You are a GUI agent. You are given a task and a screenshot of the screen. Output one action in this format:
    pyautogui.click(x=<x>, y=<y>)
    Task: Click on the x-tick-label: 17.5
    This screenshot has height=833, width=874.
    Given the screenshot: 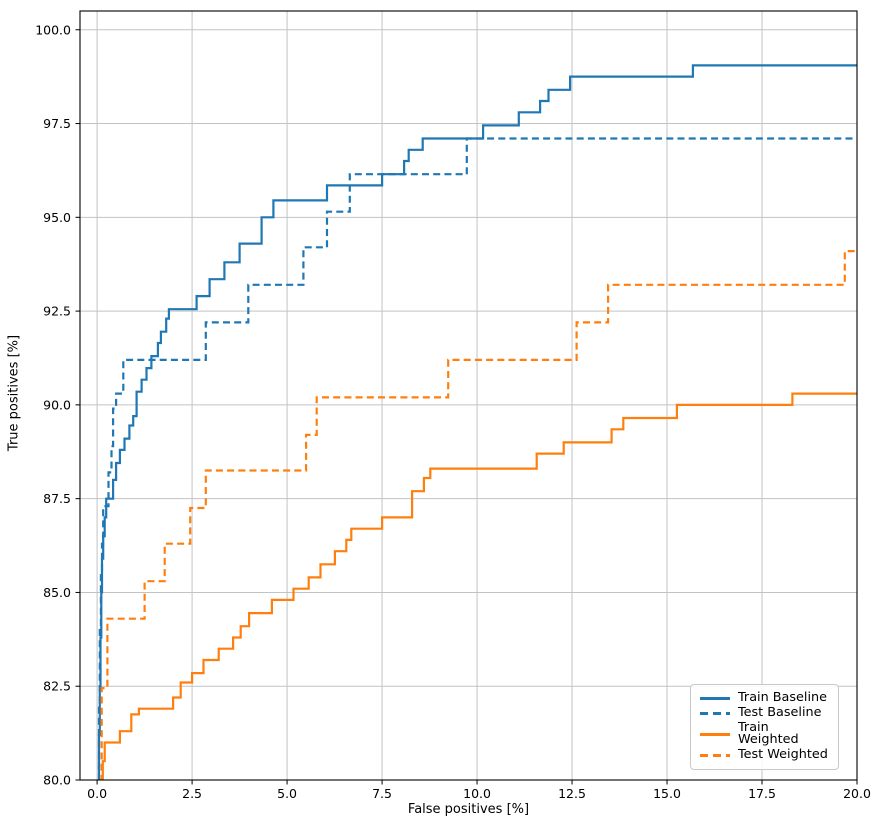 What is the action you would take?
    pyautogui.click(x=762, y=793)
    